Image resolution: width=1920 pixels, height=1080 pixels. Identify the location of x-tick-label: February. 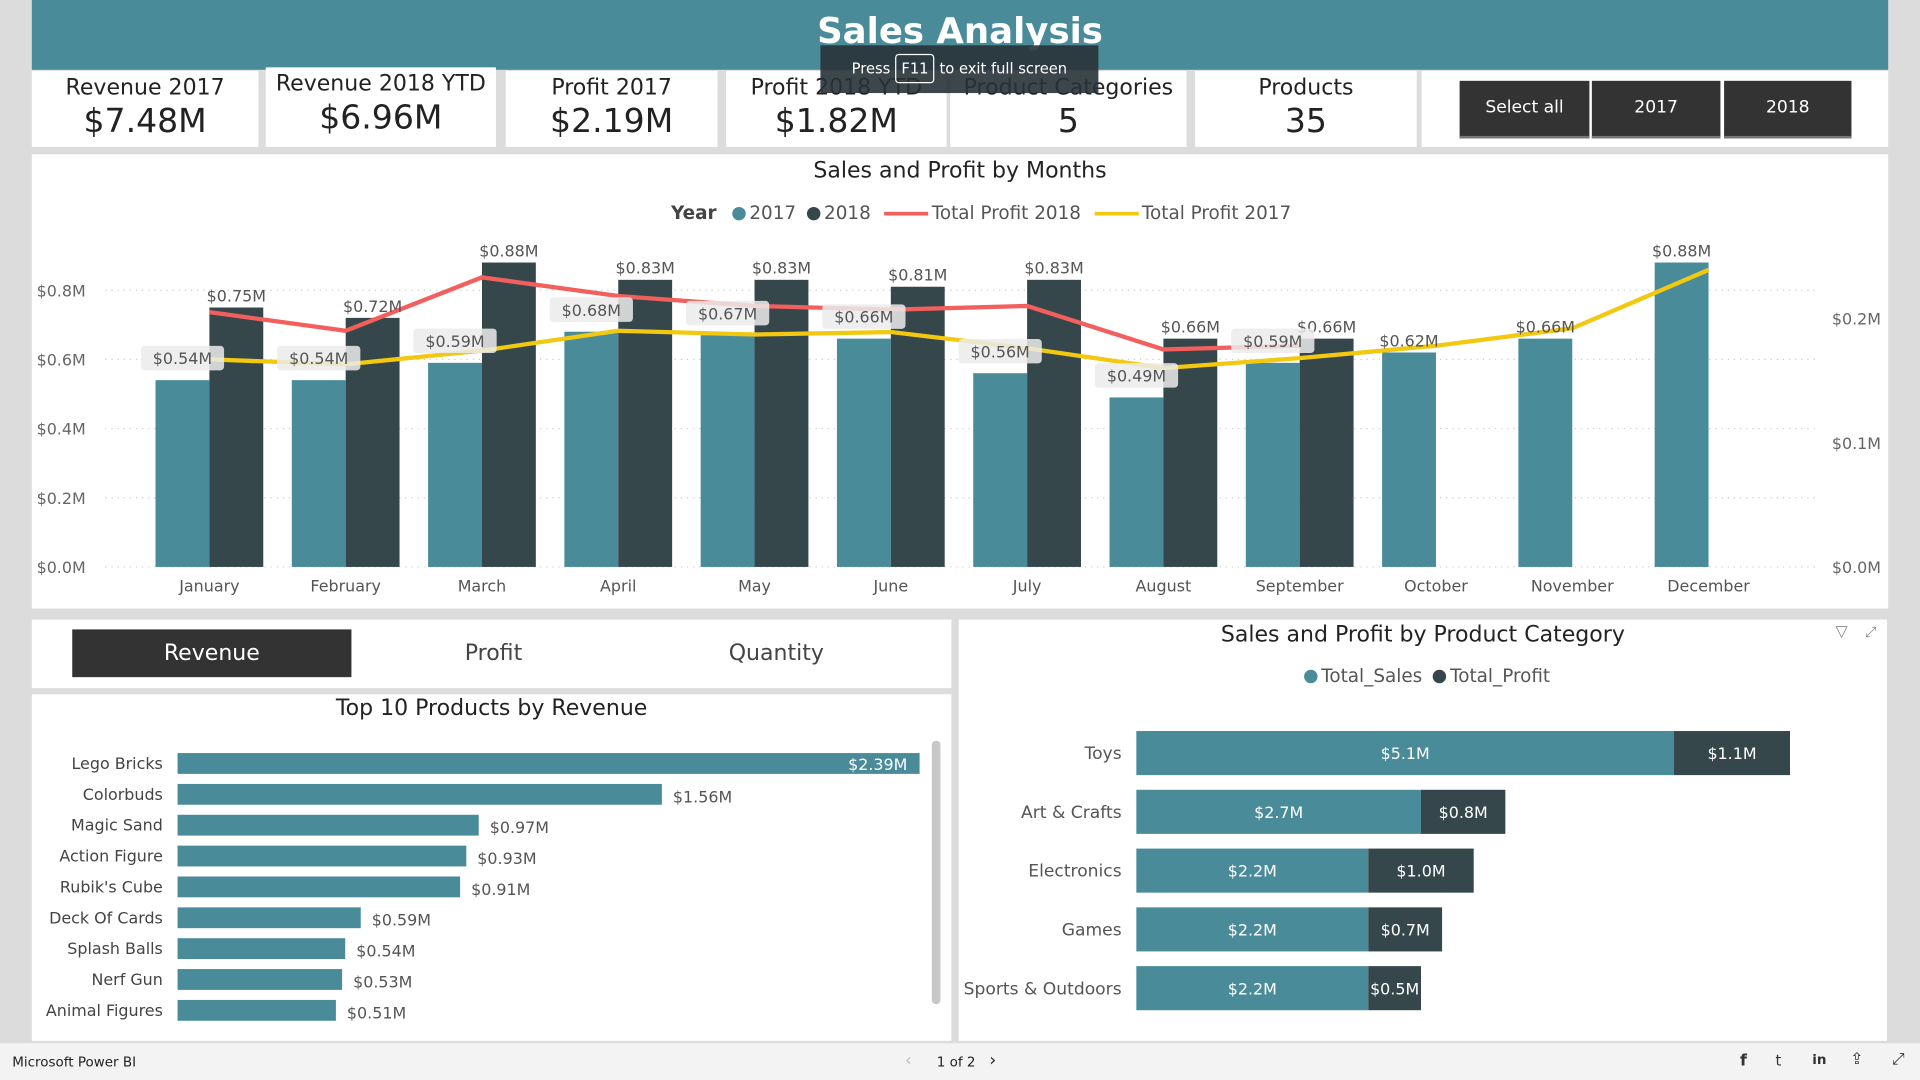
(345, 585).